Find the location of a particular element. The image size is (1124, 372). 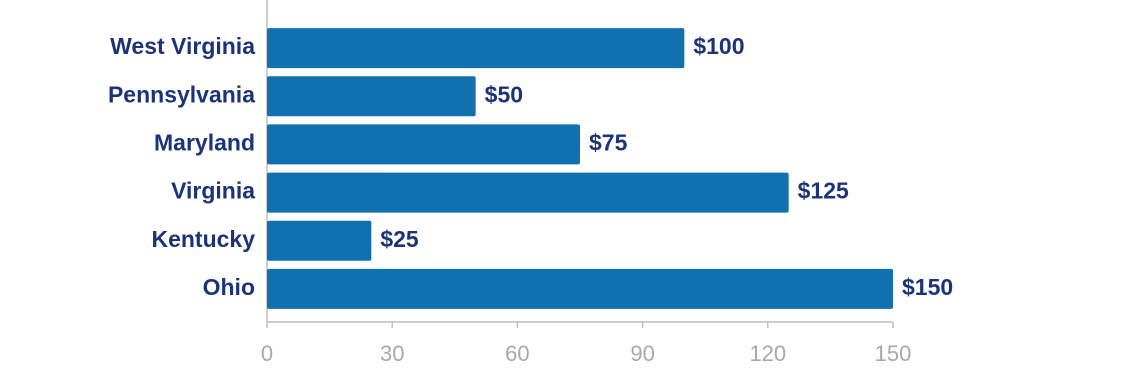

value-label: $100 is located at coordinates (718, 46).